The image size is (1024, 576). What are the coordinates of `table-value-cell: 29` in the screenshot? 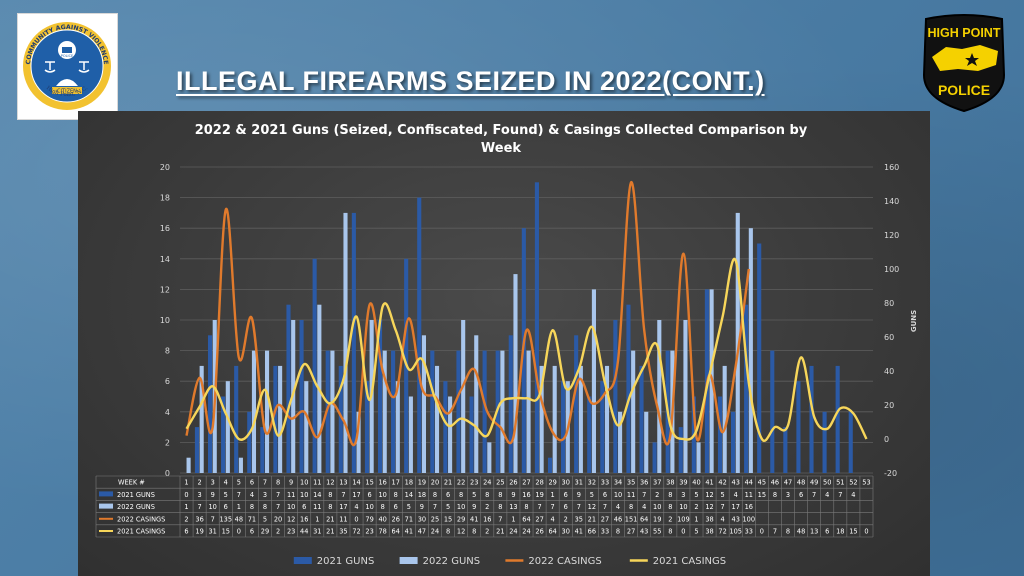 It's located at (265, 532).